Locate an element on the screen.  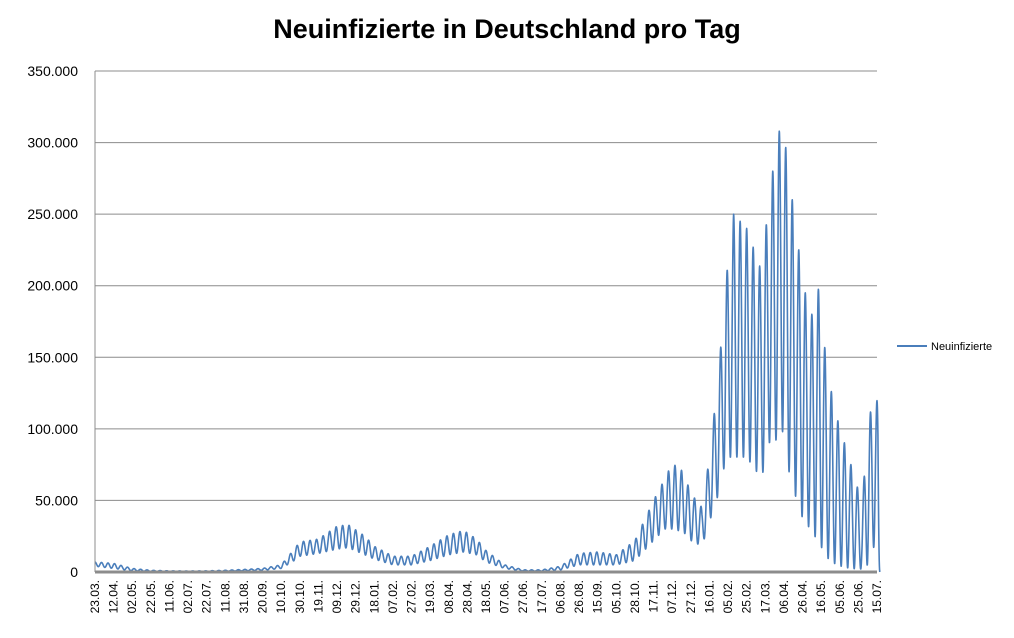
legend: Neuinfizierte is located at coordinates (944, 347).